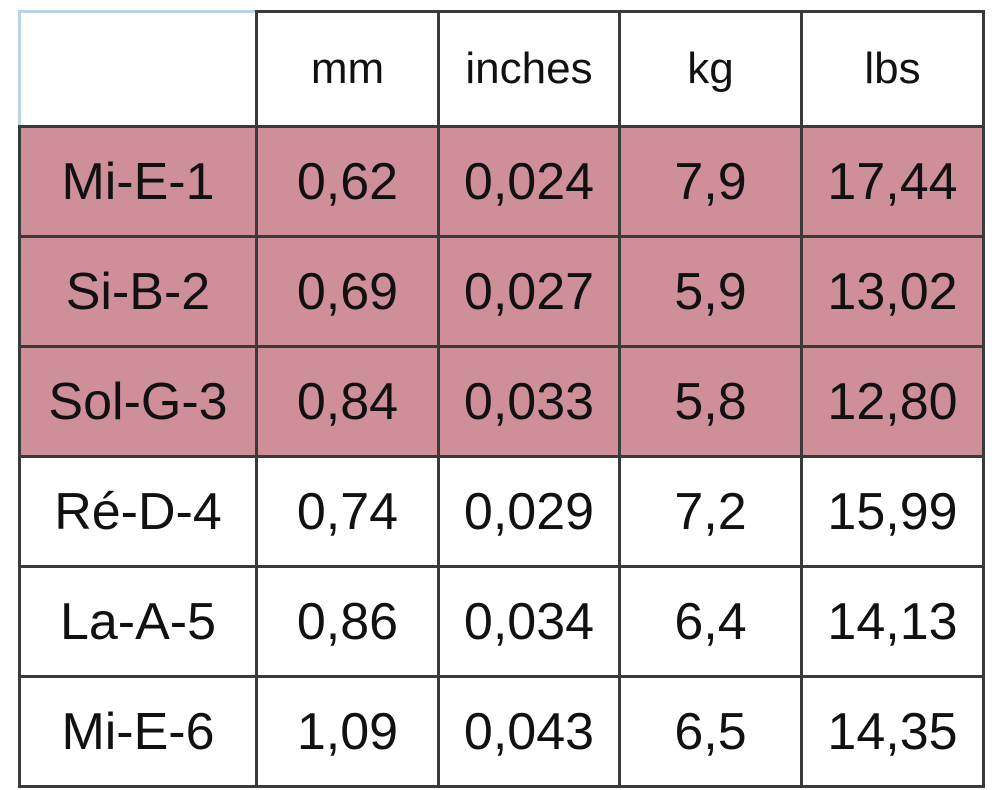 The image size is (1000, 790). What do you see at coordinates (138, 401) in the screenshot?
I see `row-label: Sol-G-3` at bounding box center [138, 401].